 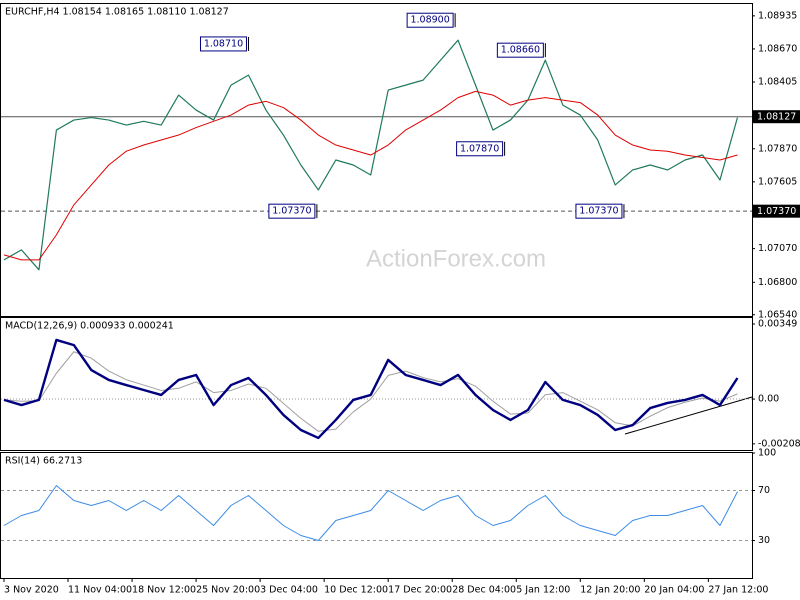 What do you see at coordinates (777, 148) in the screenshot?
I see `y-tick-label: 1.07870` at bounding box center [777, 148].